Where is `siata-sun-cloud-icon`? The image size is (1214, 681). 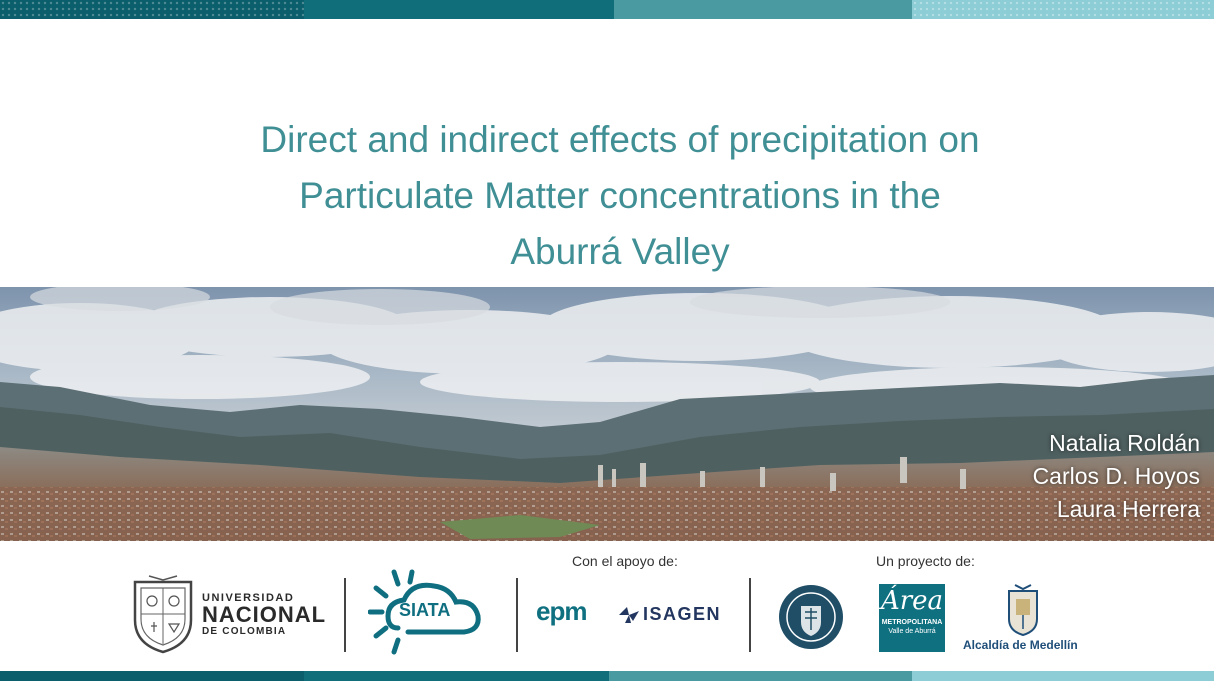 siata-sun-cloud-icon is located at coordinates (430, 615).